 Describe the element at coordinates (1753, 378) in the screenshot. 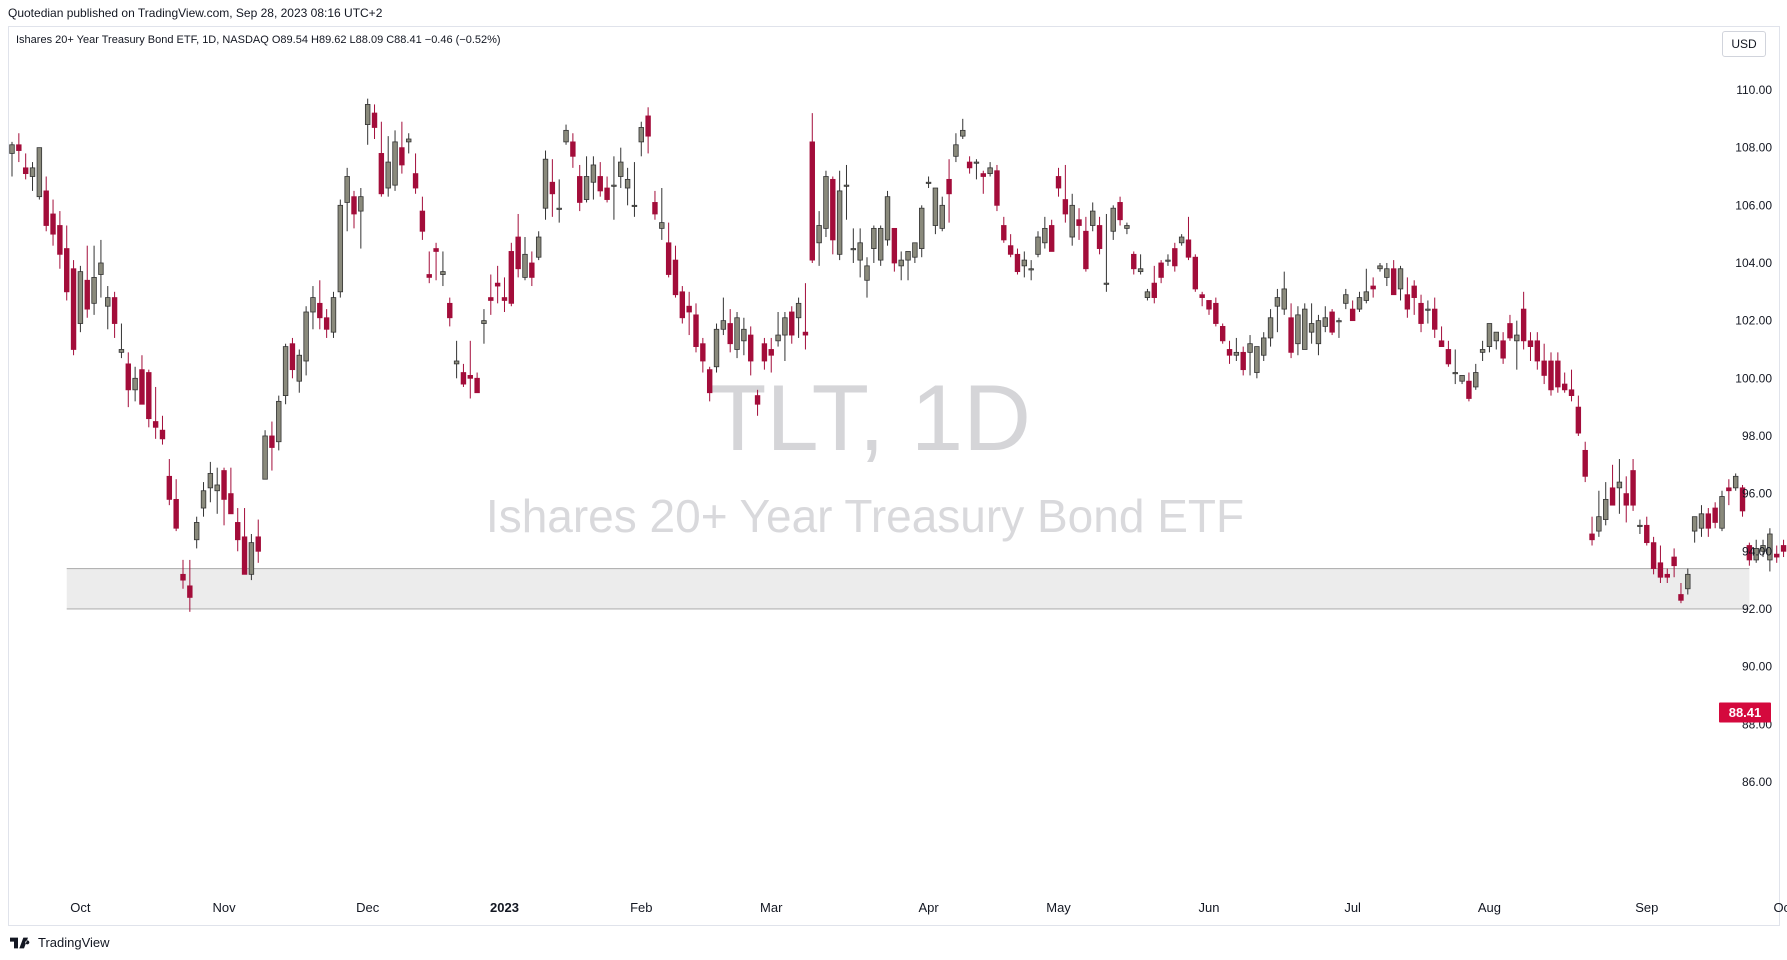

I see `price-tick-label: 100.00` at that location.